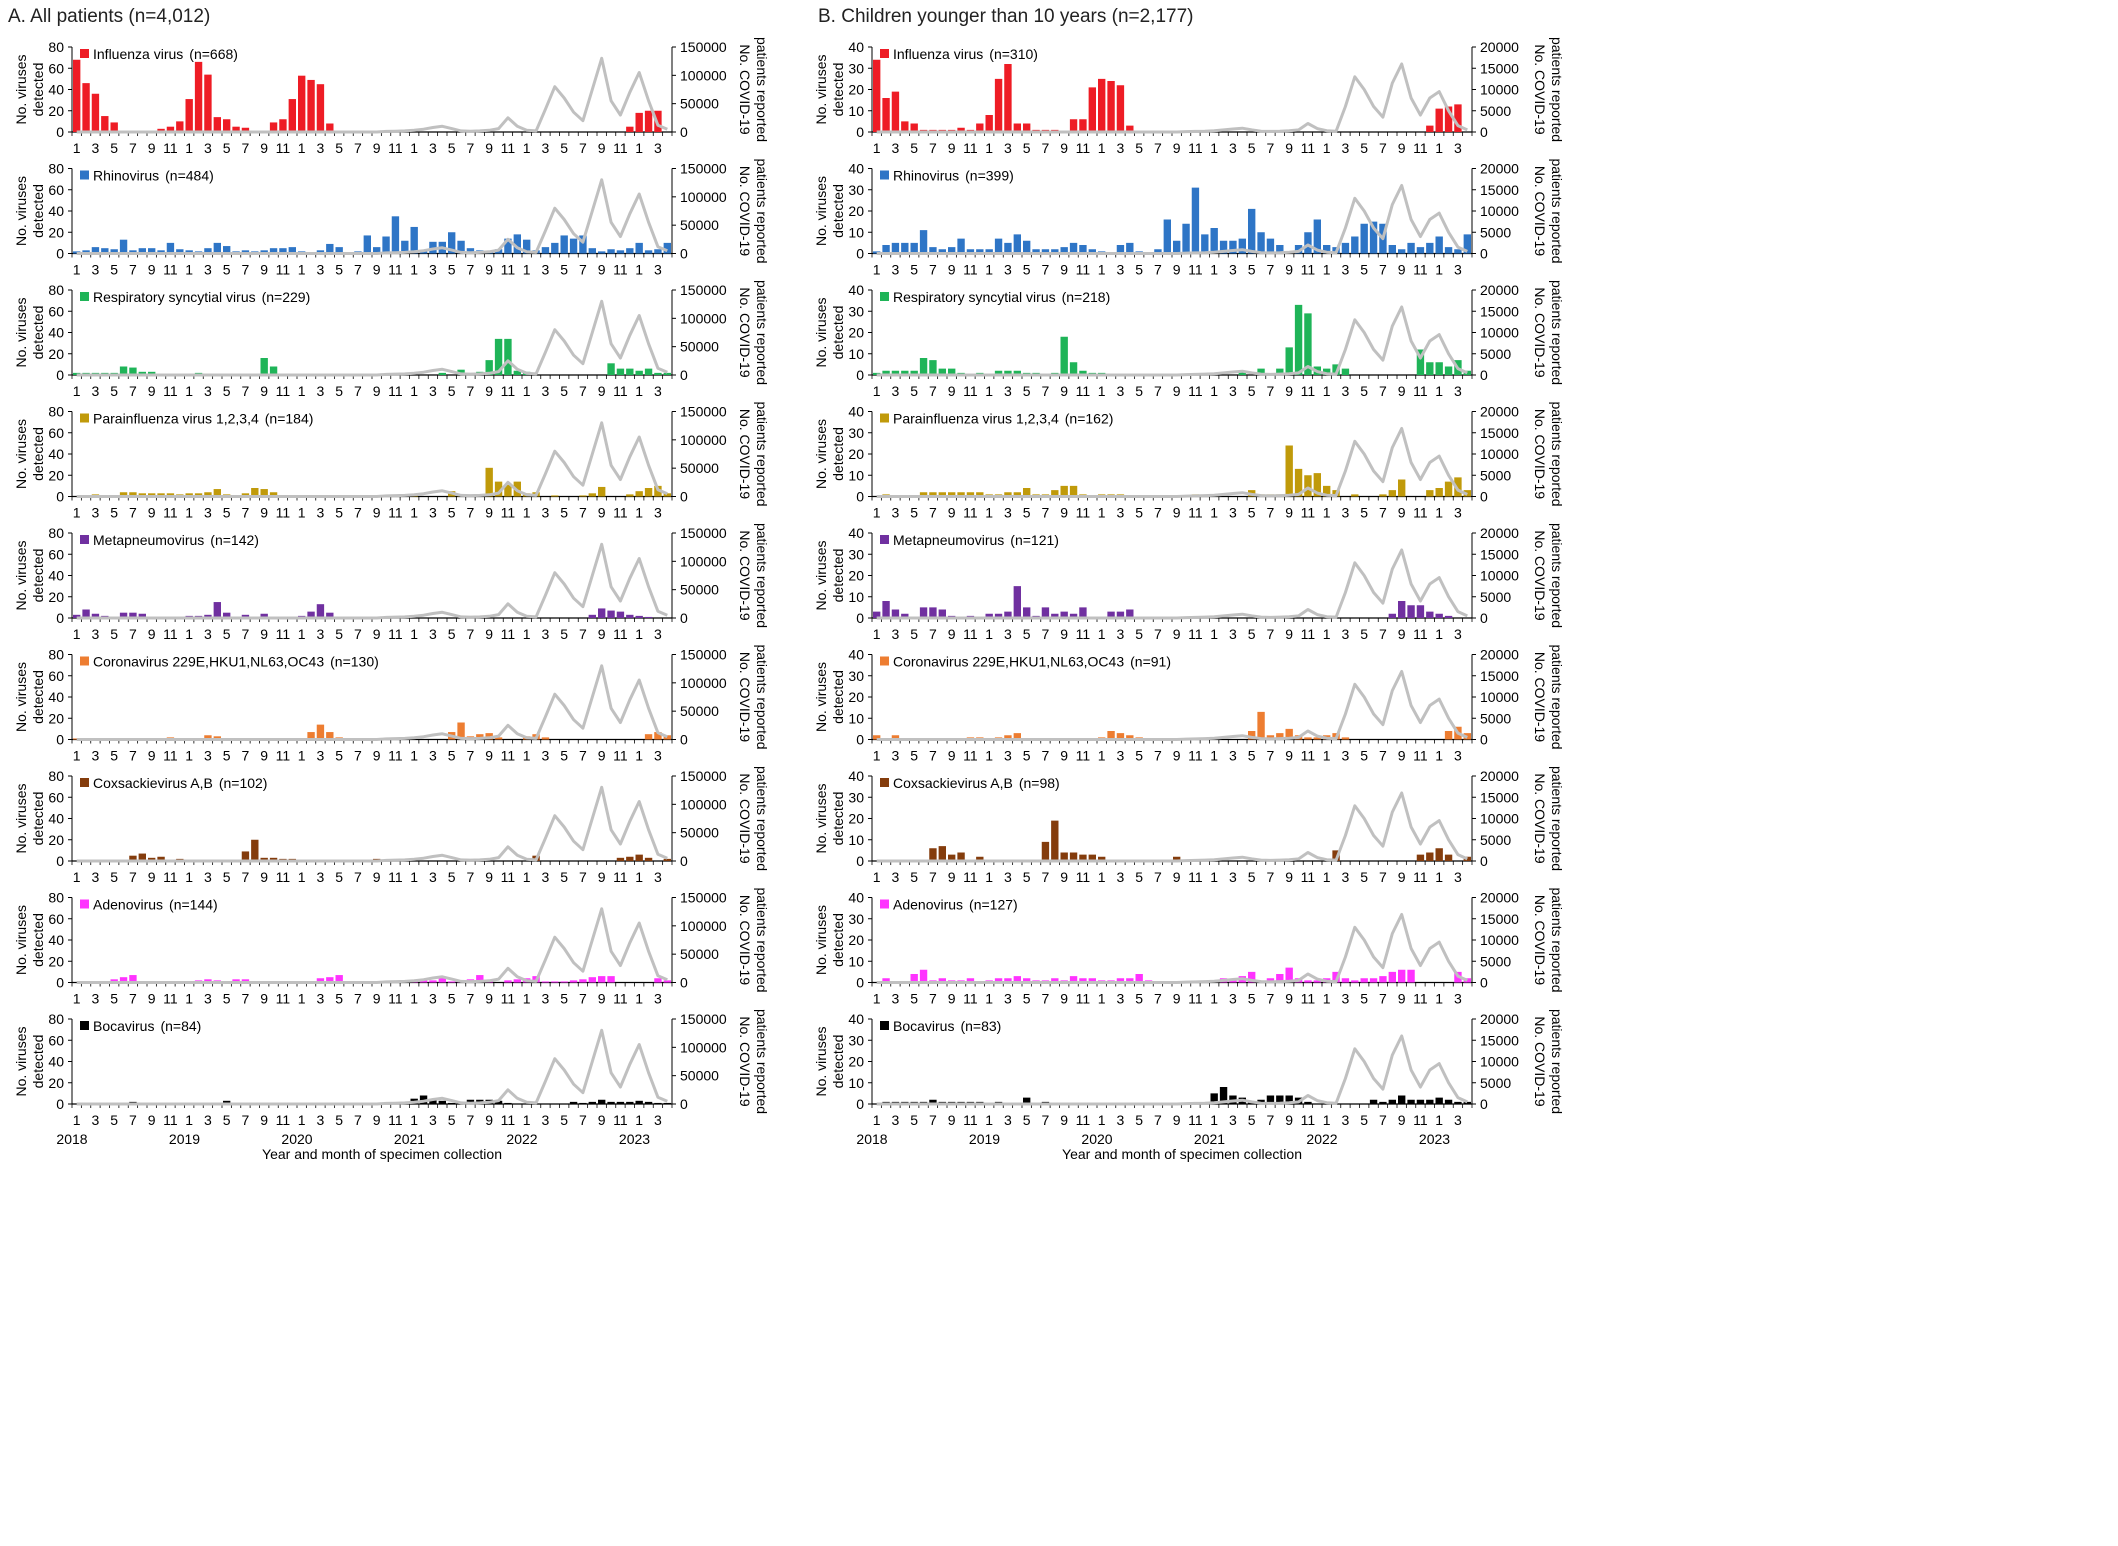  Describe the element at coordinates (148, 540) in the screenshot. I see `legend-virus-name: Metapneumovirus` at that location.